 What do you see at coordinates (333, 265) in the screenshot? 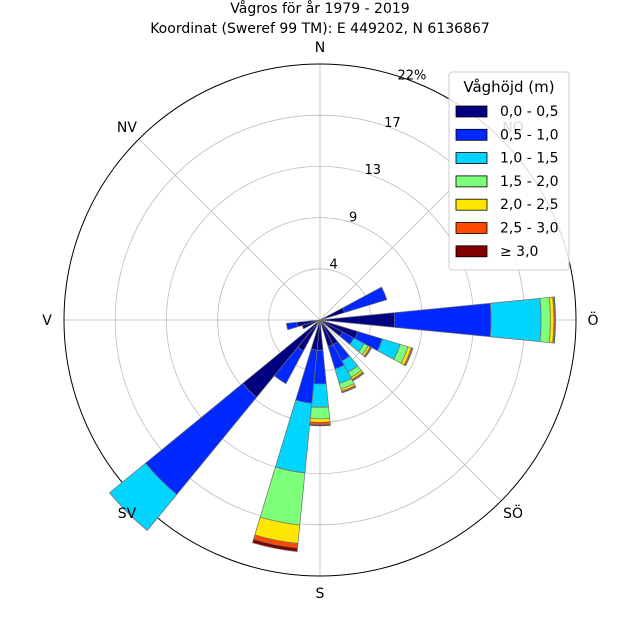
I see `radial-tick-label: 4` at bounding box center [333, 265].